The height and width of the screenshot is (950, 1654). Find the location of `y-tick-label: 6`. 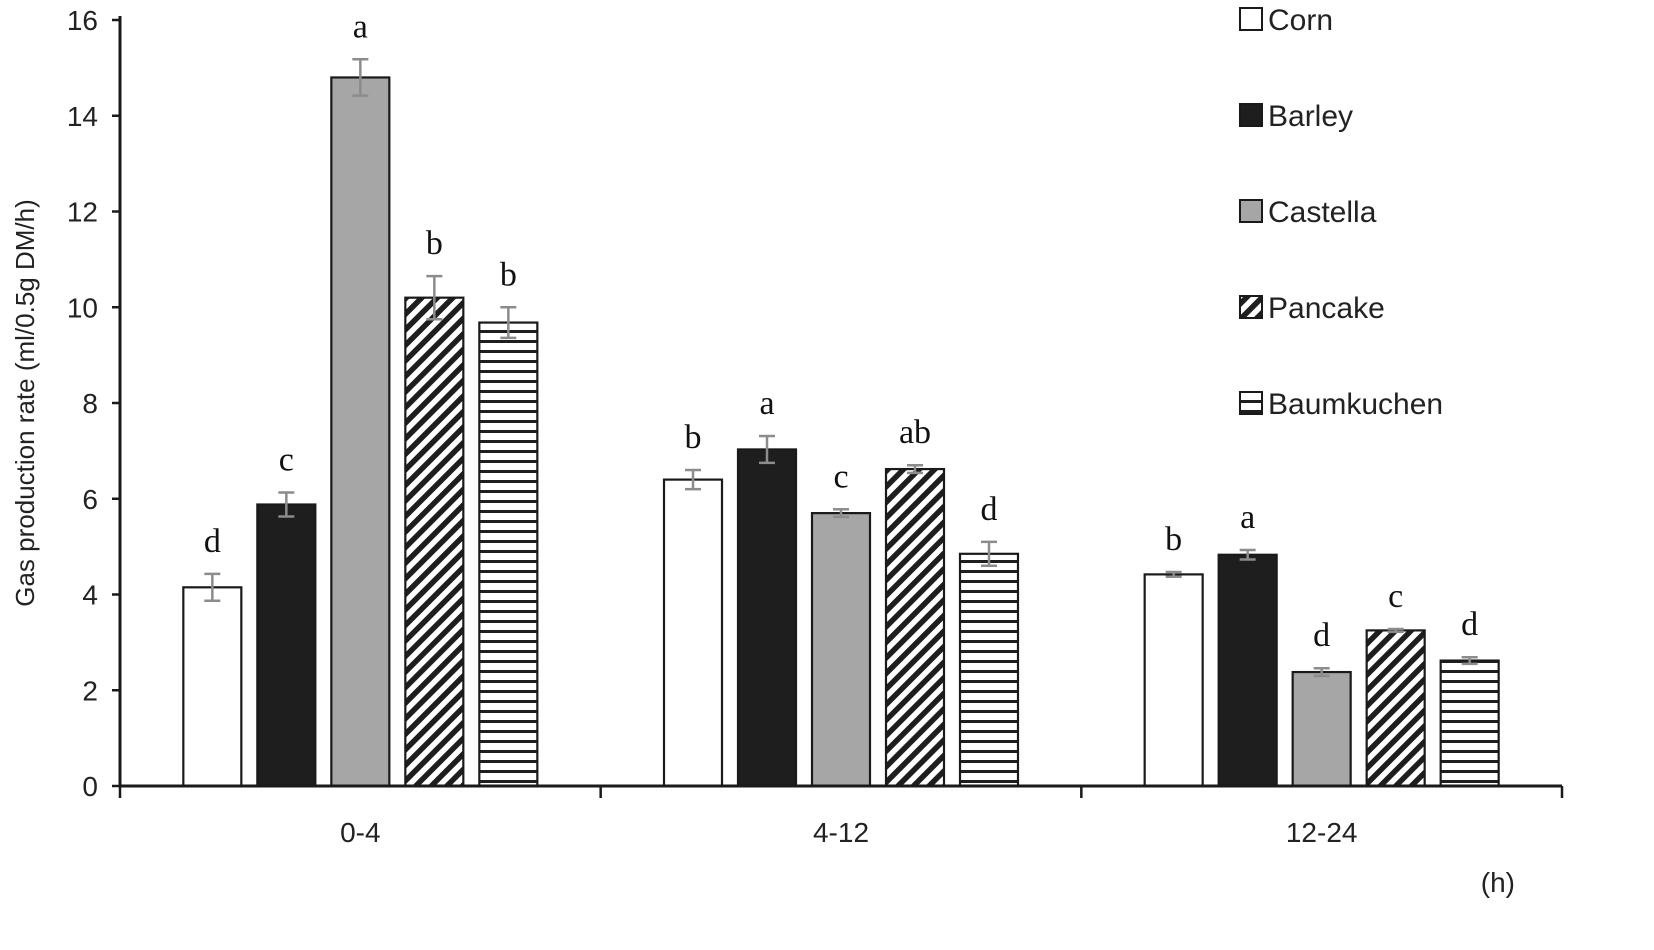

y-tick-label: 6 is located at coordinates (90, 499).